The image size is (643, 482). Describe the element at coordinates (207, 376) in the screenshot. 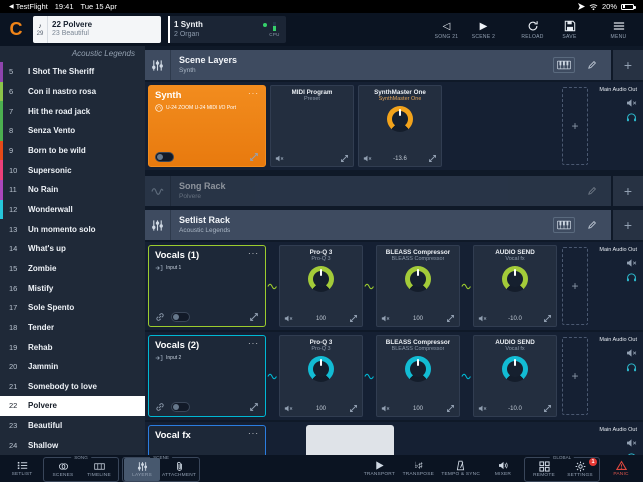

I see `rack-unit-card: Vocals (2) ··· Input 2` at that location.